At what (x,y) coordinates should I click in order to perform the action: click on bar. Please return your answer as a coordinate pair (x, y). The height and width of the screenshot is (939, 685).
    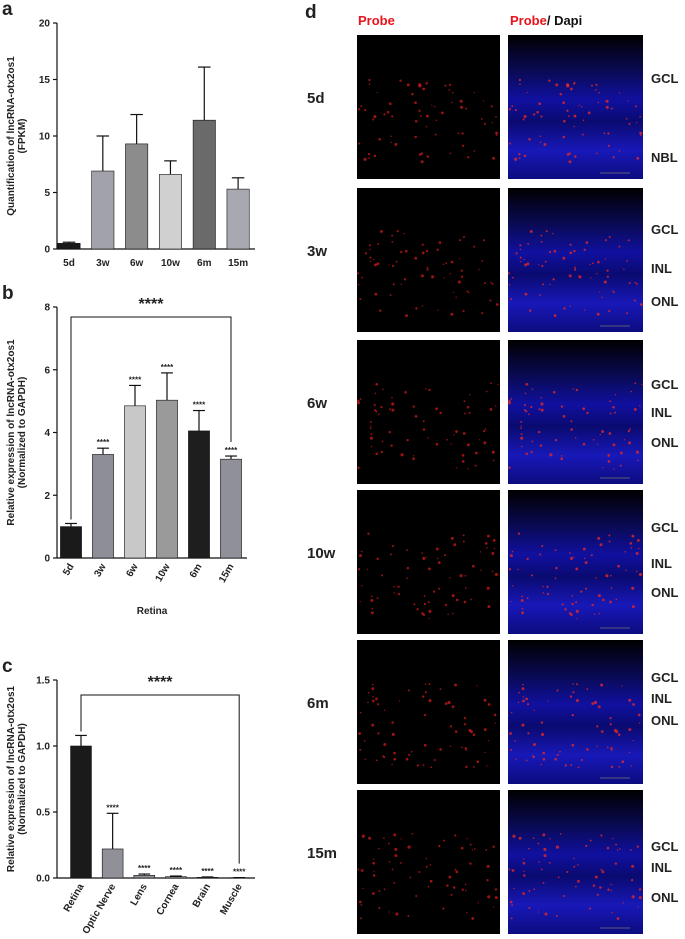
    Looking at the image, I should click on (176, 877).